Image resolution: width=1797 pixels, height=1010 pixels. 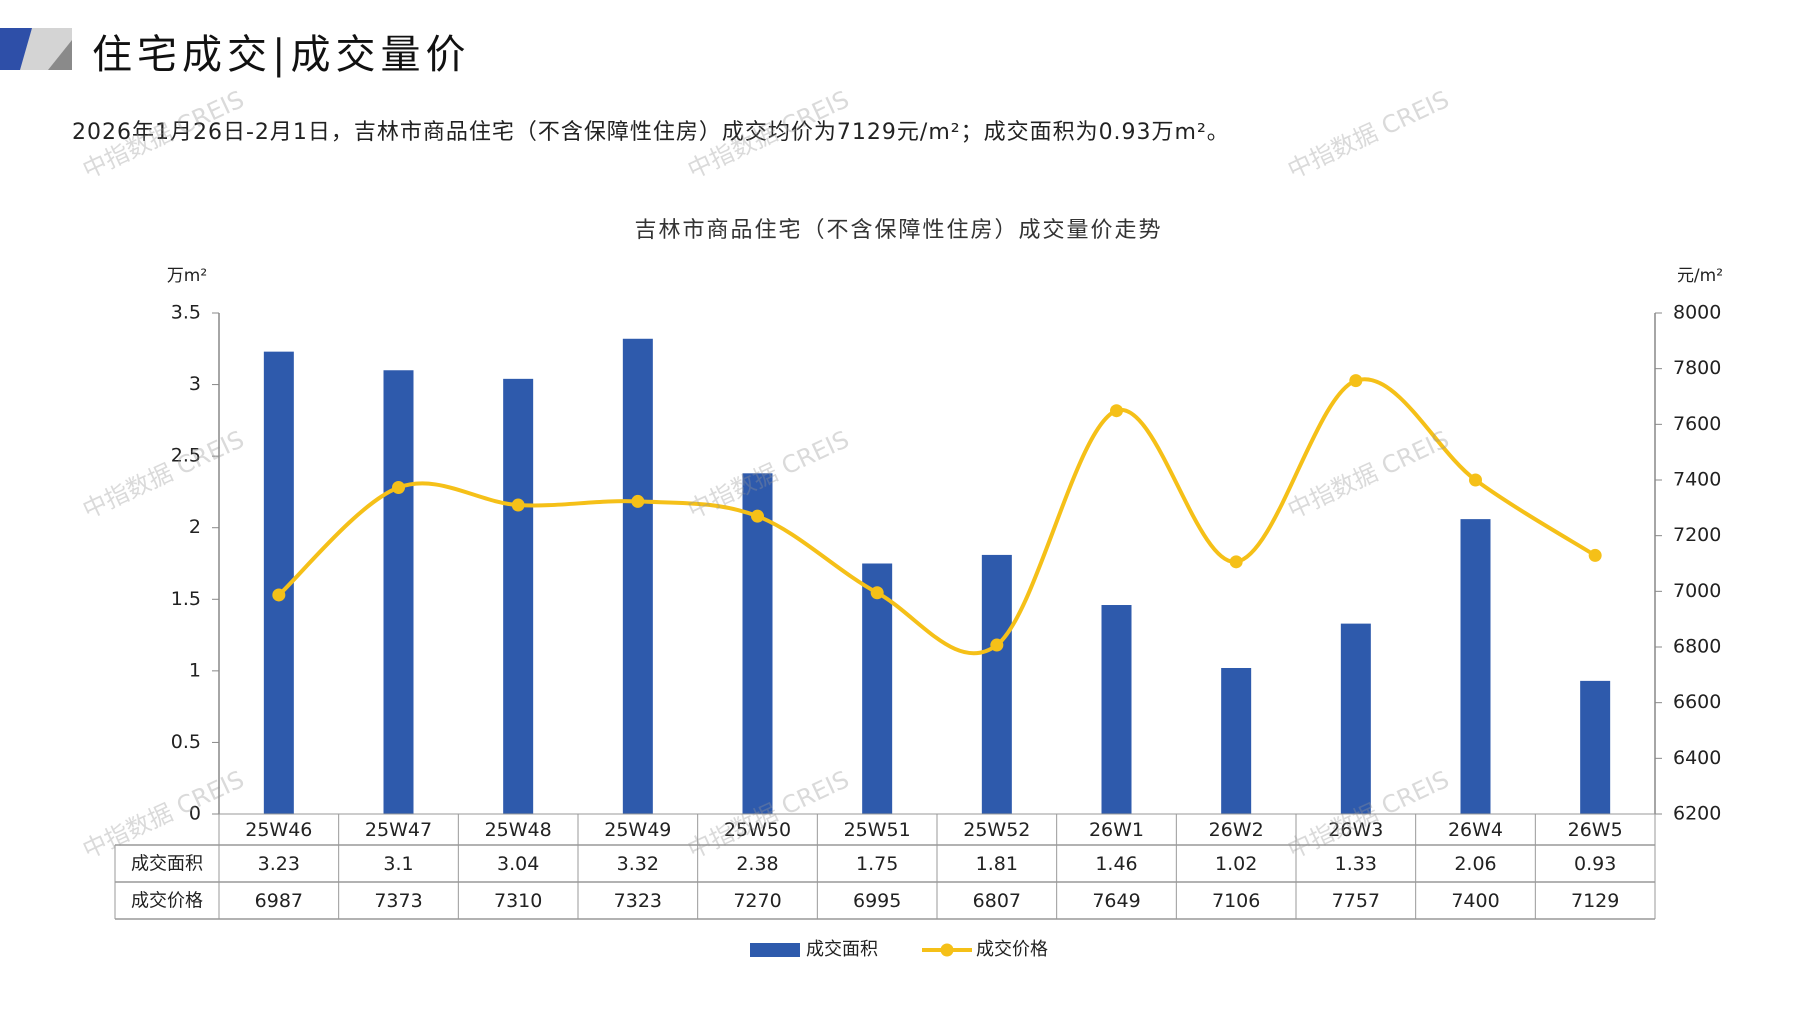 What do you see at coordinates (398, 592) in the screenshot?
I see `bar-25W47` at bounding box center [398, 592].